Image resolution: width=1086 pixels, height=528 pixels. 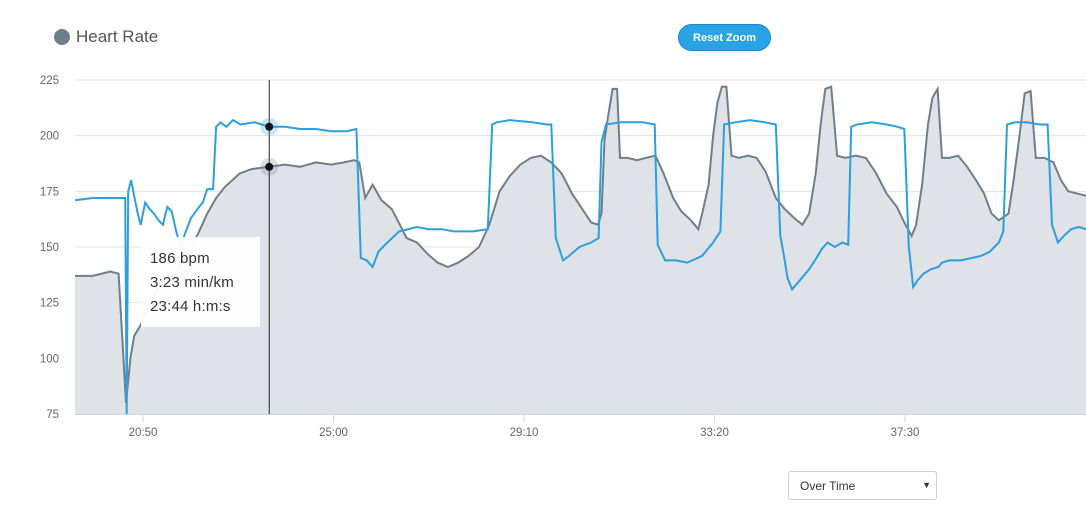 I want to click on legend-label: Heart Rate, so click(x=117, y=36).